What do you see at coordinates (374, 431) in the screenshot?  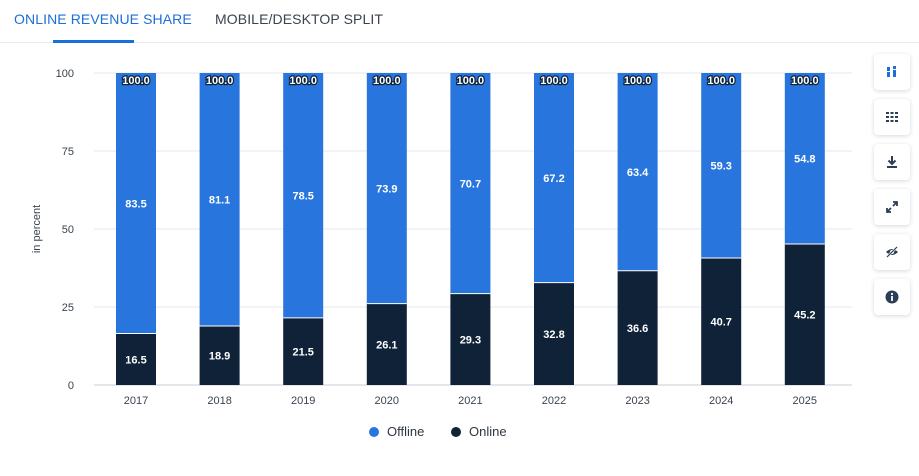 I see `legend-dot-offline` at bounding box center [374, 431].